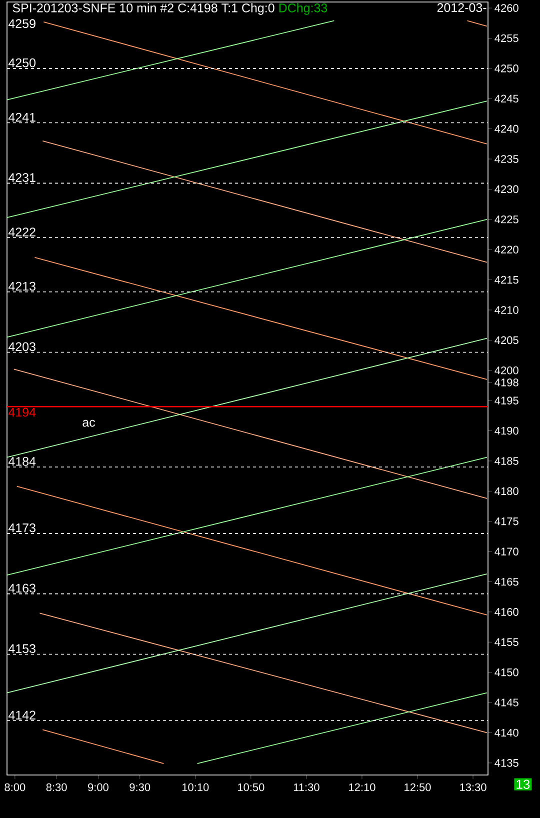 The width and height of the screenshot is (540, 818). What do you see at coordinates (22, 527) in the screenshot?
I see `ref-line-label: 4173` at bounding box center [22, 527].